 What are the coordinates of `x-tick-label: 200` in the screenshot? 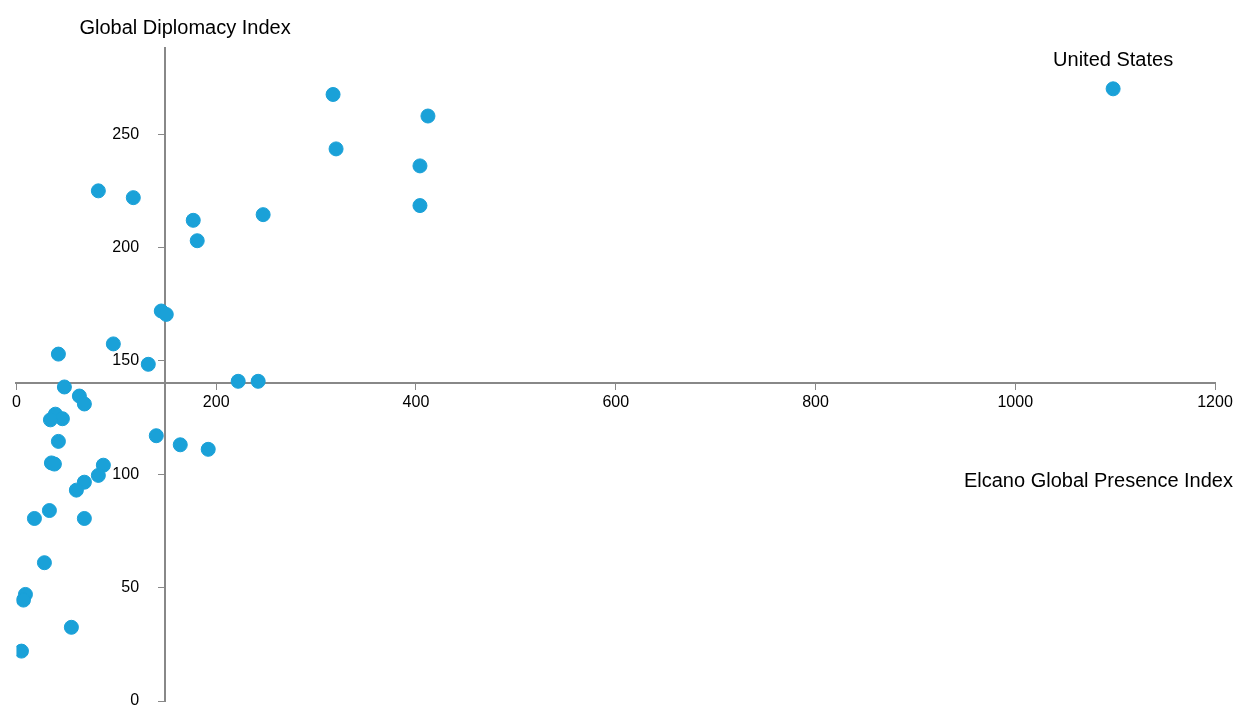 It's located at (216, 401).